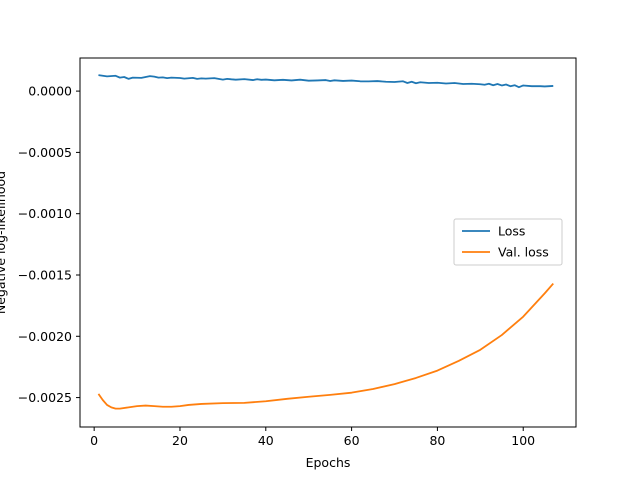 The image size is (640, 480). Describe the element at coordinates (266, 440) in the screenshot. I see `x-tick-label: 40` at that location.